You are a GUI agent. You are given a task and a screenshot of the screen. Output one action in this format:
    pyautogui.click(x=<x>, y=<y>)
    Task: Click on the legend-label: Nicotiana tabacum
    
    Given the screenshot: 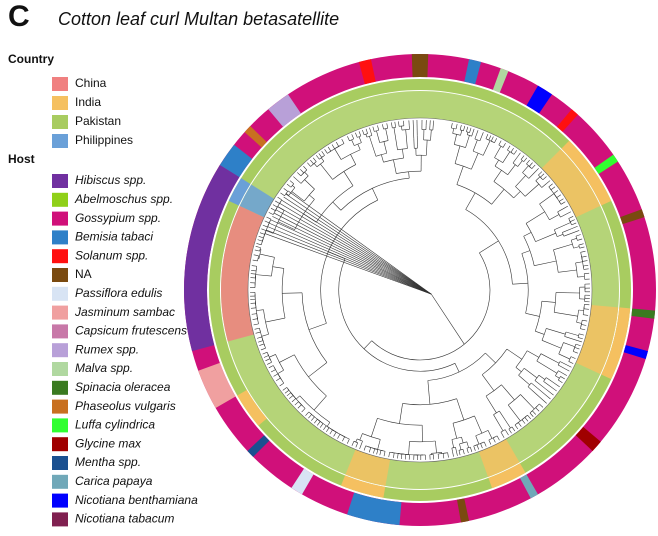 What is the action you would take?
    pyautogui.click(x=124, y=519)
    